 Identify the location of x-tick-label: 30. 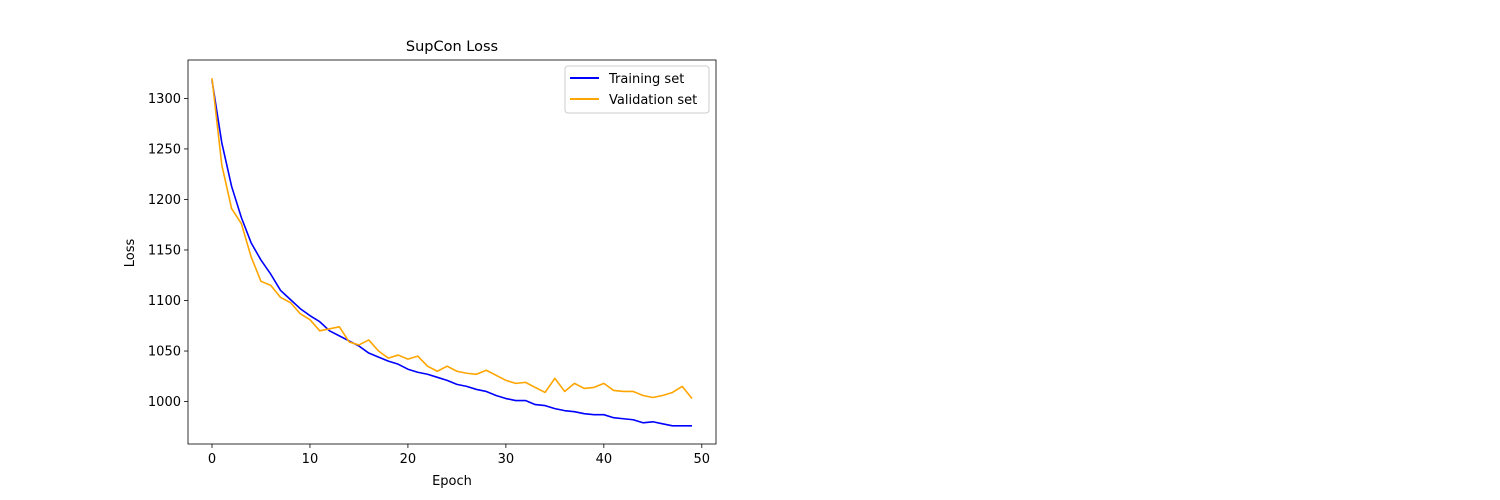
(506, 459).